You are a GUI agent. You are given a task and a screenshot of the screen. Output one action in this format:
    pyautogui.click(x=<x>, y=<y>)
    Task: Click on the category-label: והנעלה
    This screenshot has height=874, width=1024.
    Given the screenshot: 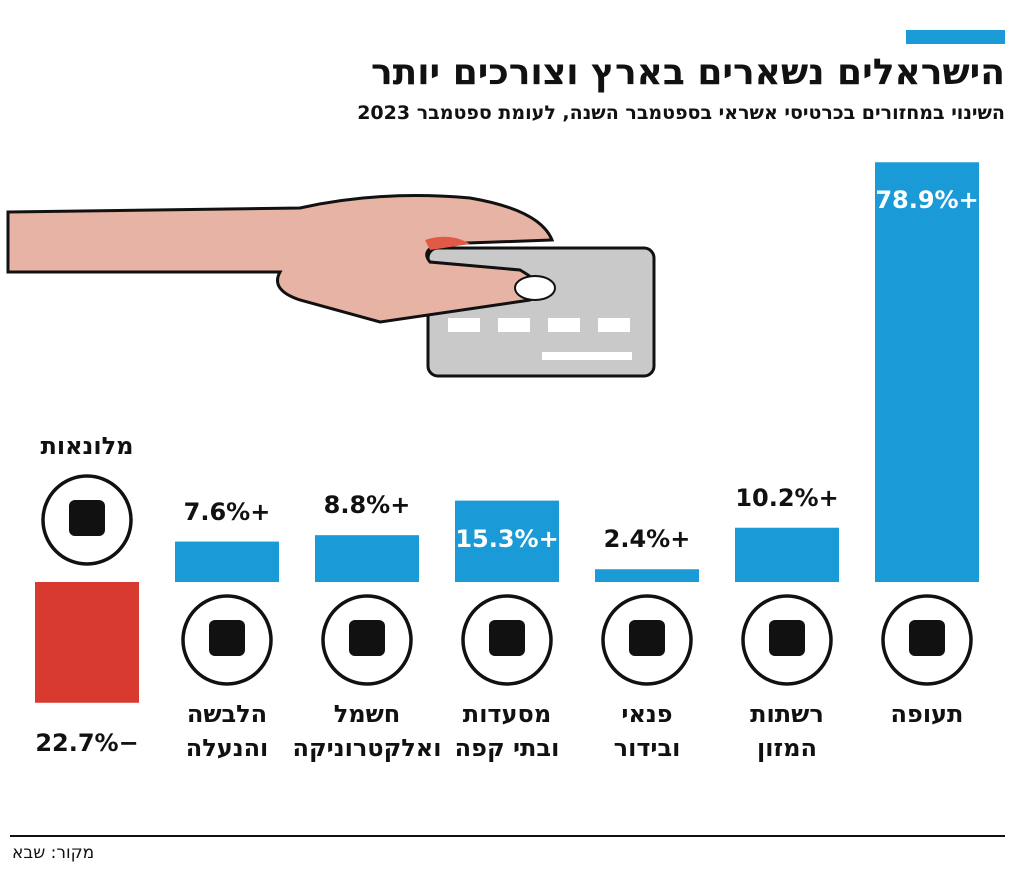 What is the action you would take?
    pyautogui.click(x=227, y=748)
    